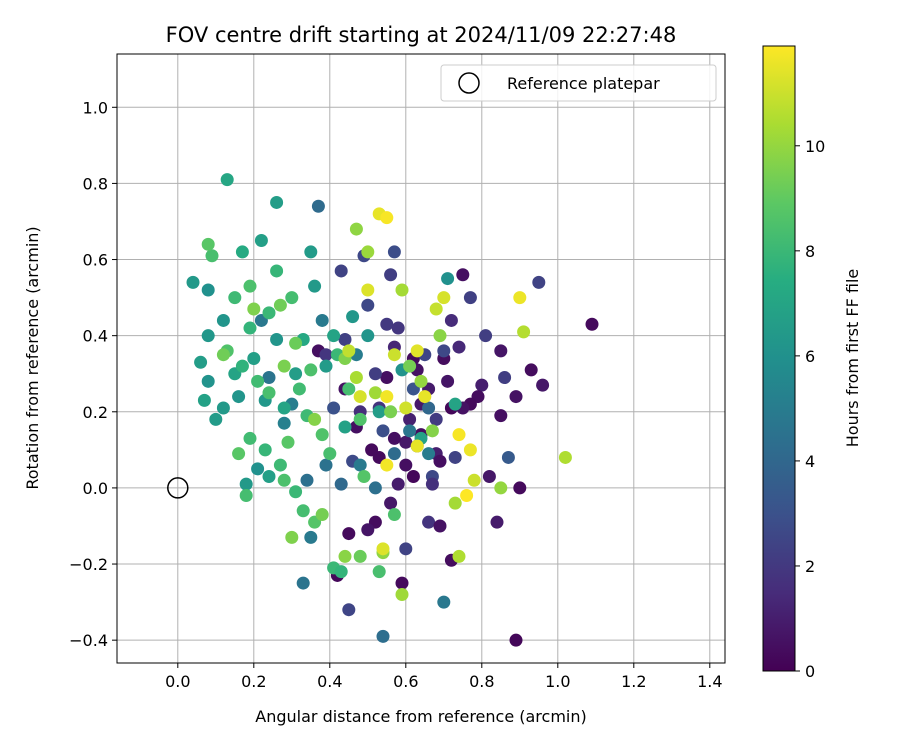 The image size is (900, 750). I want to click on colorbar-tick-label: 2, so click(810, 566).